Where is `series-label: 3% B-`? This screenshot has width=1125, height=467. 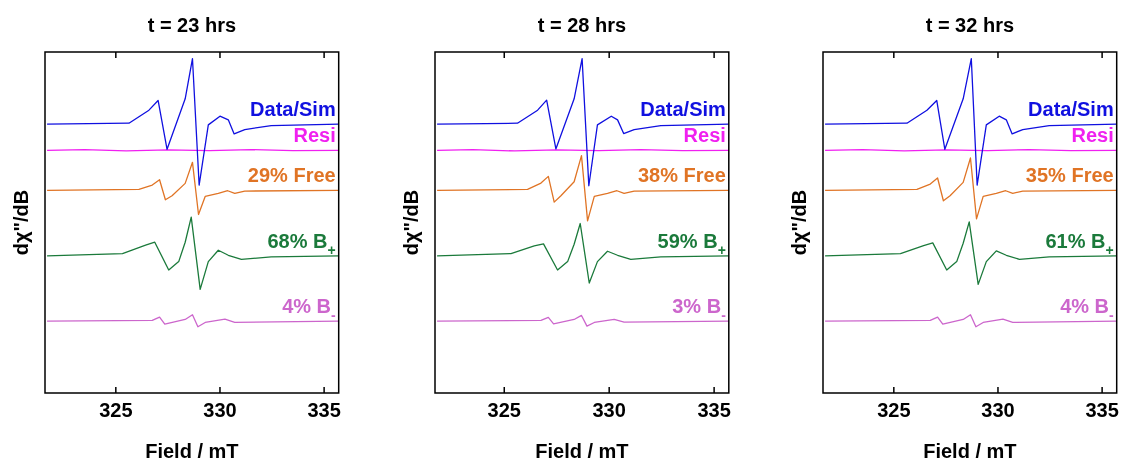
series-label: 3% B- is located at coordinates (699, 309).